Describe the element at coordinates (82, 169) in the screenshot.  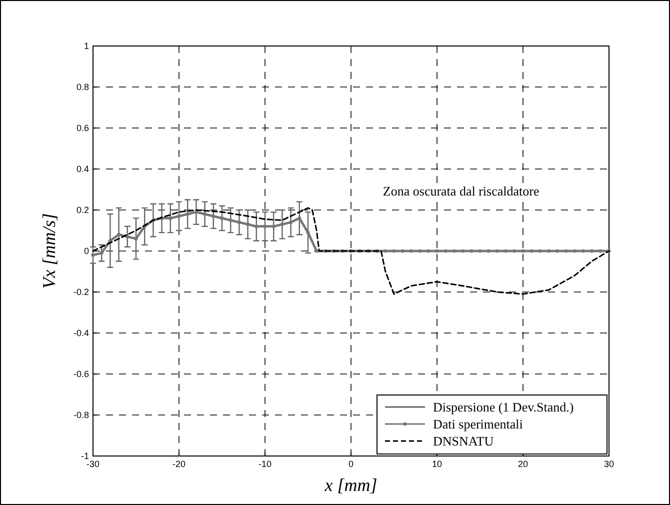
I see `y-tick-label: 0.4` at that location.